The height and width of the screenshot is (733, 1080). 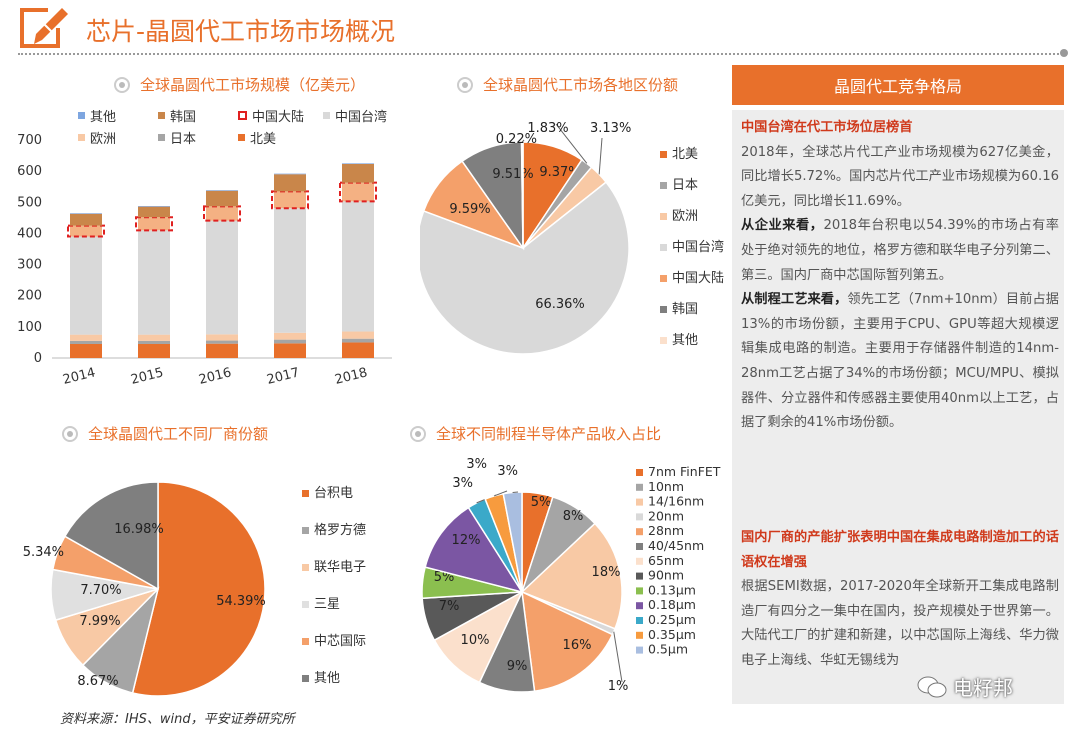 What do you see at coordinates (466, 540) in the screenshot?
I see `pie-value-label: 12%` at bounding box center [466, 540].